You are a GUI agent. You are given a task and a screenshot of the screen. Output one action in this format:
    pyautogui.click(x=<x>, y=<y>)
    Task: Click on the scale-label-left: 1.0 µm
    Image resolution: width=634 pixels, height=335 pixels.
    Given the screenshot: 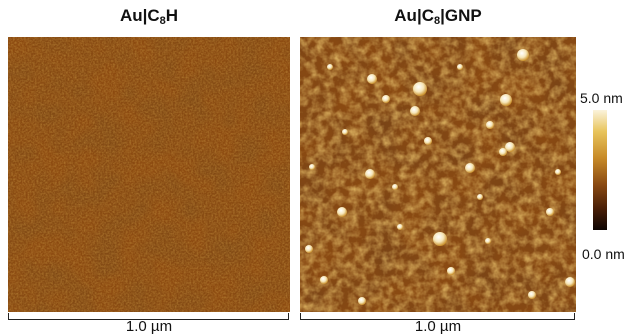 What is the action you would take?
    pyautogui.click(x=149, y=326)
    